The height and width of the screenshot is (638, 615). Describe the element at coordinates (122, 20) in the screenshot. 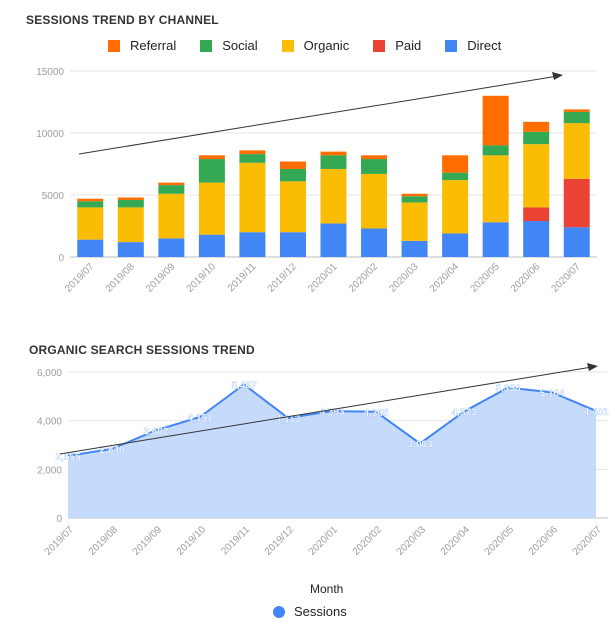

I see `chart1-title: SESSIONS TREND BY CHANNEL` at that location.